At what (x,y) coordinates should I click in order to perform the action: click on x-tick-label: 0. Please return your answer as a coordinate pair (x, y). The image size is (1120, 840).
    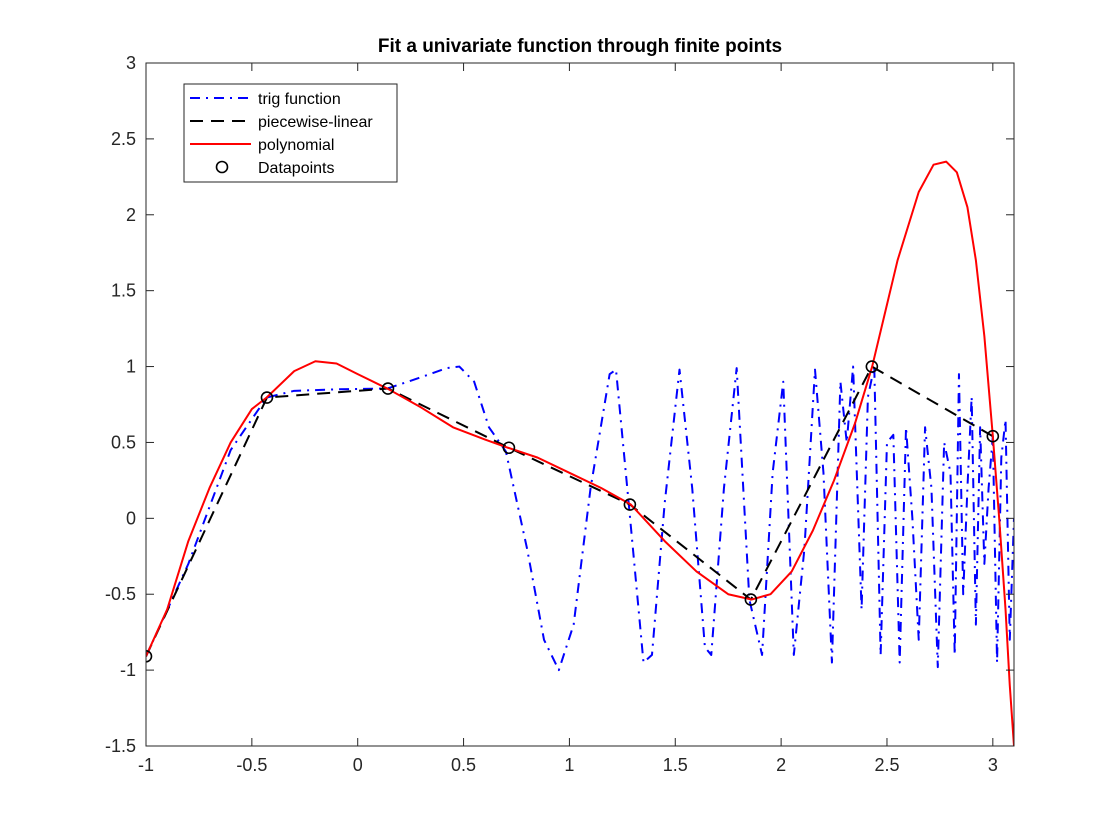
    Looking at the image, I should click on (358, 765).